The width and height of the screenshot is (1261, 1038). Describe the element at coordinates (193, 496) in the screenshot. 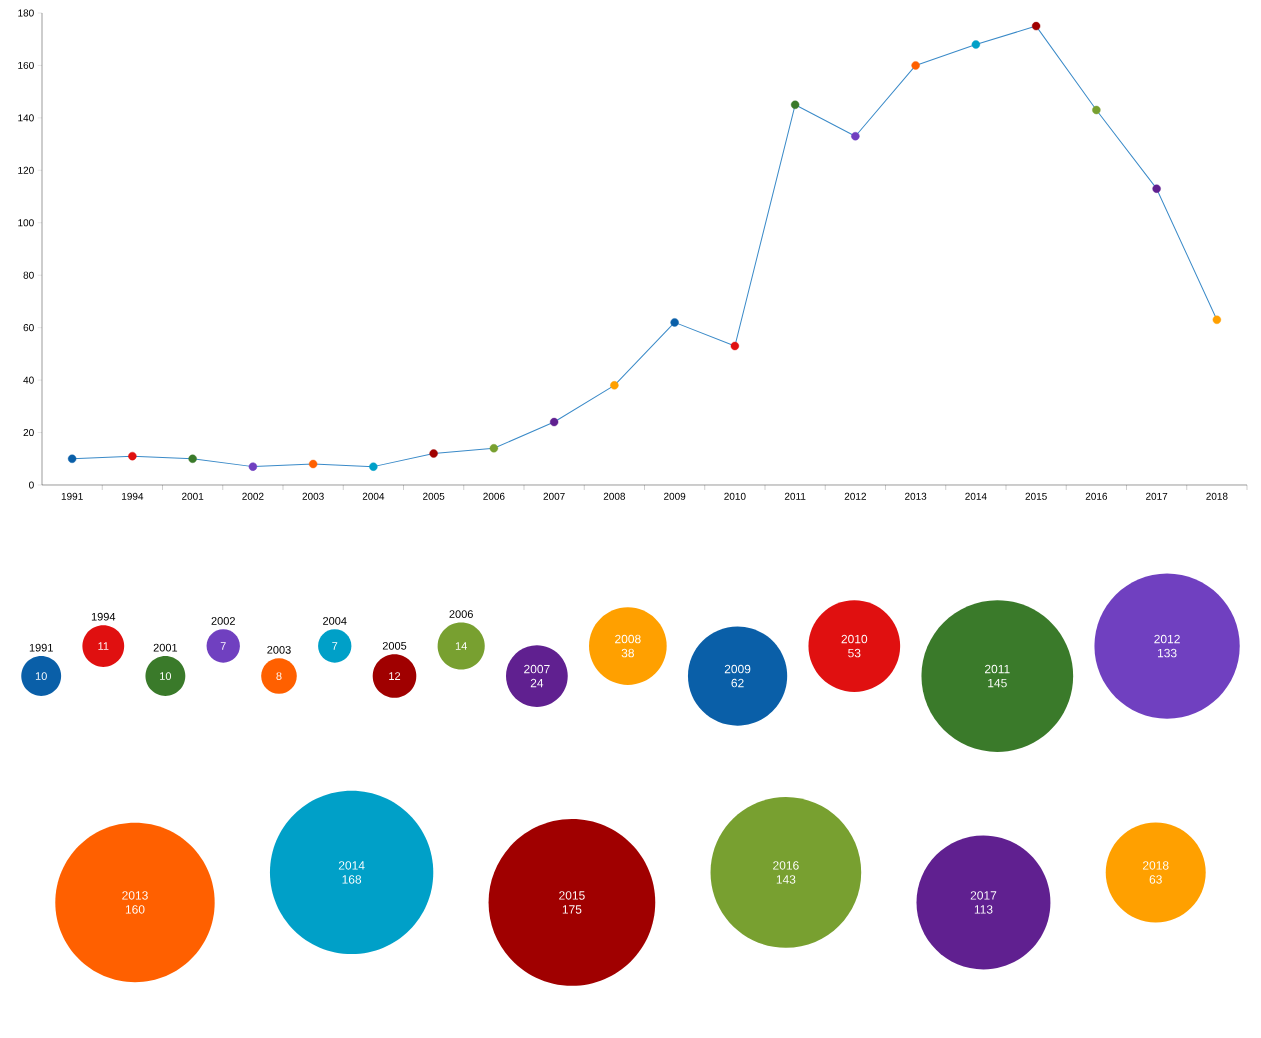

I see `x-tick-label: 2001` at that location.